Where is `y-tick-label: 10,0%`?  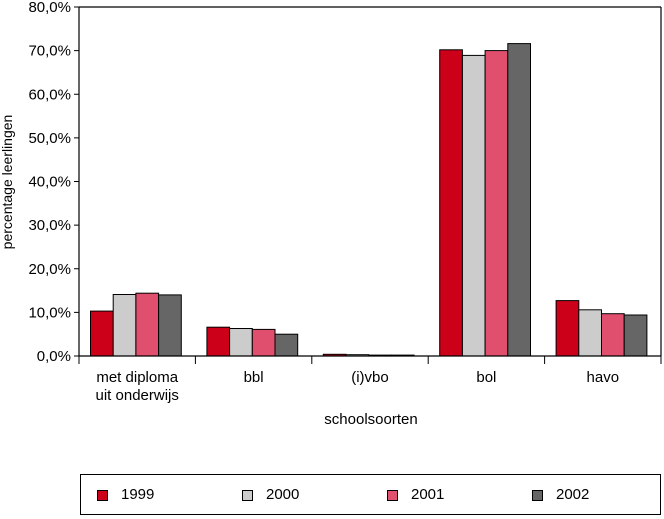 y-tick-label: 10,0% is located at coordinates (49, 312).